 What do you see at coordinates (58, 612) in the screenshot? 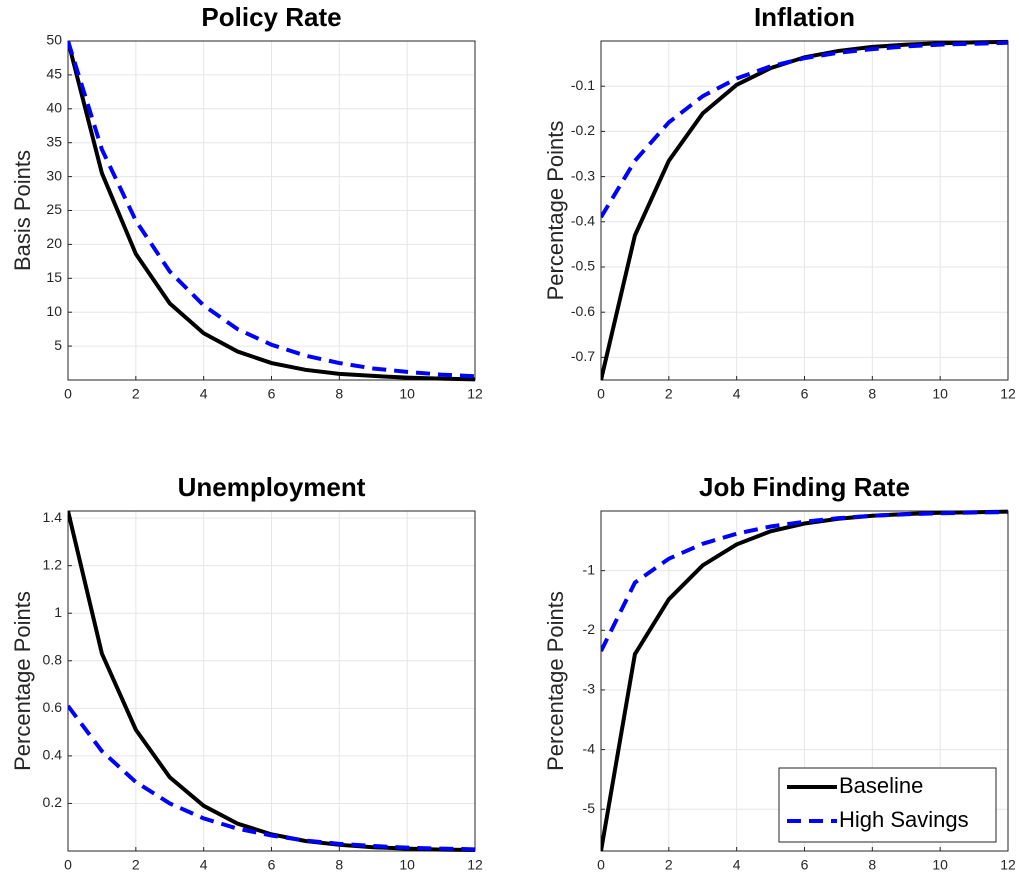
I see `y-tick-label: 1` at bounding box center [58, 612].